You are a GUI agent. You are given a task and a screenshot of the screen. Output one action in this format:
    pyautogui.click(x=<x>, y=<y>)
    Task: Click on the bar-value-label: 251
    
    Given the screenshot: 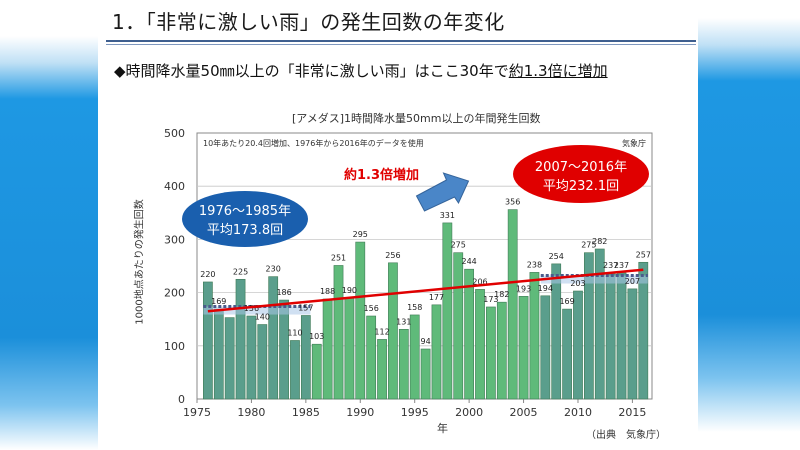 What is the action you would take?
    pyautogui.click(x=338, y=257)
    